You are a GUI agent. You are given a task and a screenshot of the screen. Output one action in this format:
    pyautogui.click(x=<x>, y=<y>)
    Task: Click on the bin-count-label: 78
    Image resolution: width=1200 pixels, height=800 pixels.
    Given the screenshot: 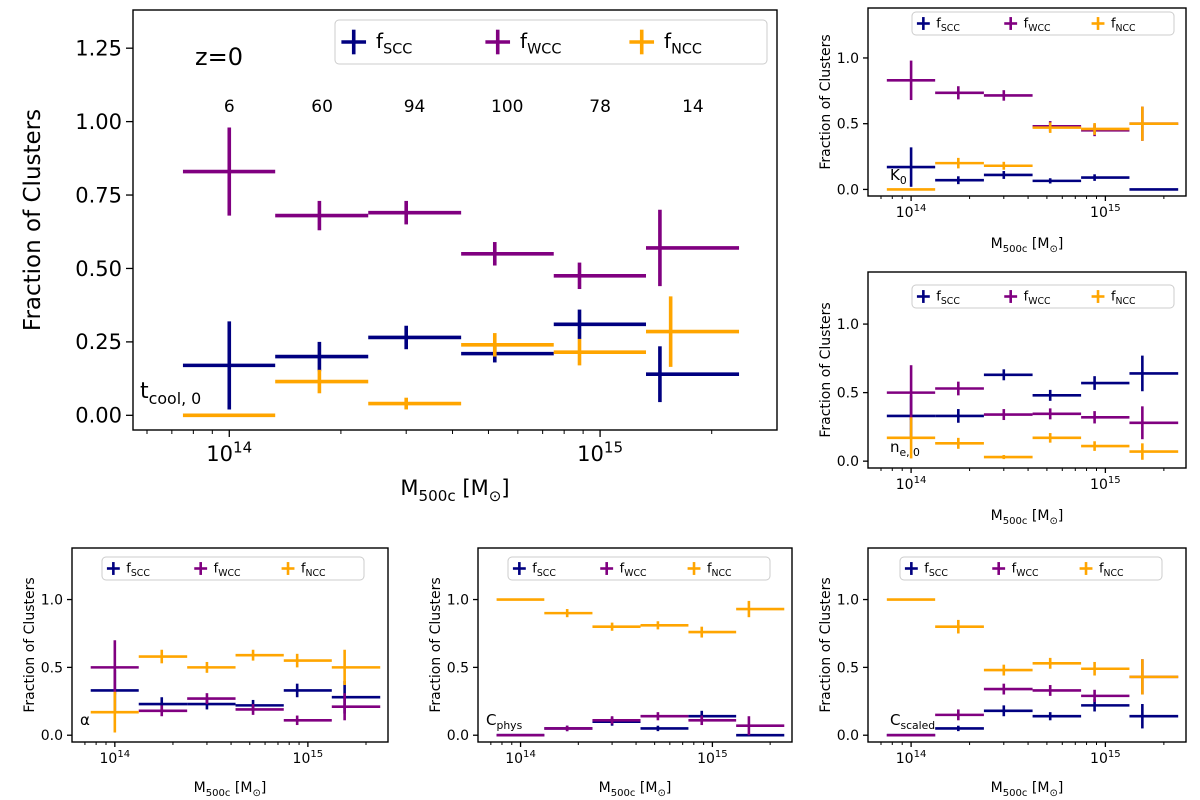 What is the action you would take?
    pyautogui.click(x=600, y=107)
    